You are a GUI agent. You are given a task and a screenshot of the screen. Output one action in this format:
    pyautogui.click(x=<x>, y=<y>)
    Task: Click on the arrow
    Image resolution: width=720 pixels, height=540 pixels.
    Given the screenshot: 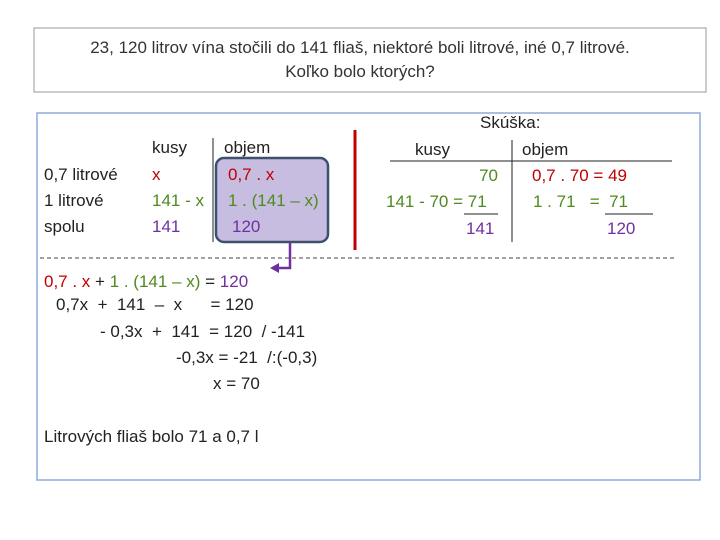 What is the action you would take?
    pyautogui.click(x=284, y=256)
    